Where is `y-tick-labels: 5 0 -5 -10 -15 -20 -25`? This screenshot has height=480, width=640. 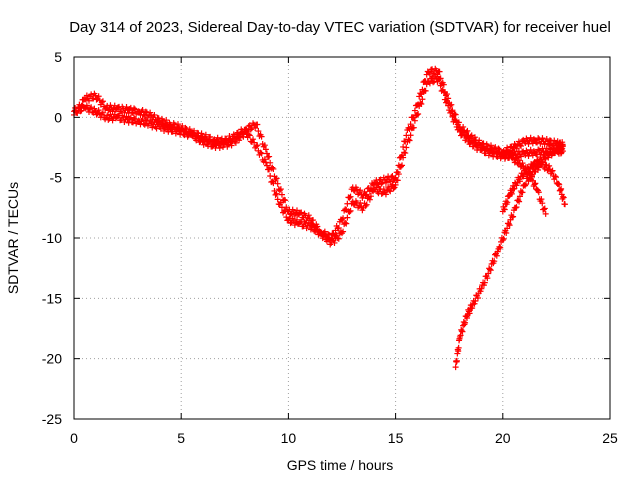 y-tick-labels: 5 0 -5 -10 -15 -20 -25 is located at coordinates (52, 238).